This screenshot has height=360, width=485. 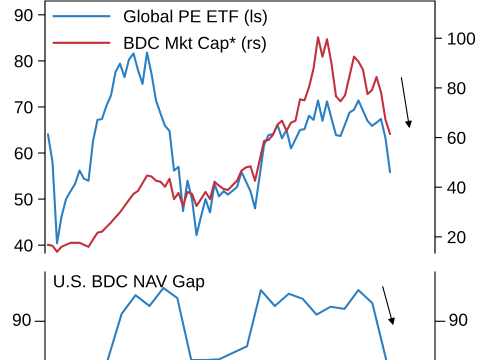 What do you see at coordinates (457, 88) in the screenshot?
I see `y2-tick-label: 80` at bounding box center [457, 88].